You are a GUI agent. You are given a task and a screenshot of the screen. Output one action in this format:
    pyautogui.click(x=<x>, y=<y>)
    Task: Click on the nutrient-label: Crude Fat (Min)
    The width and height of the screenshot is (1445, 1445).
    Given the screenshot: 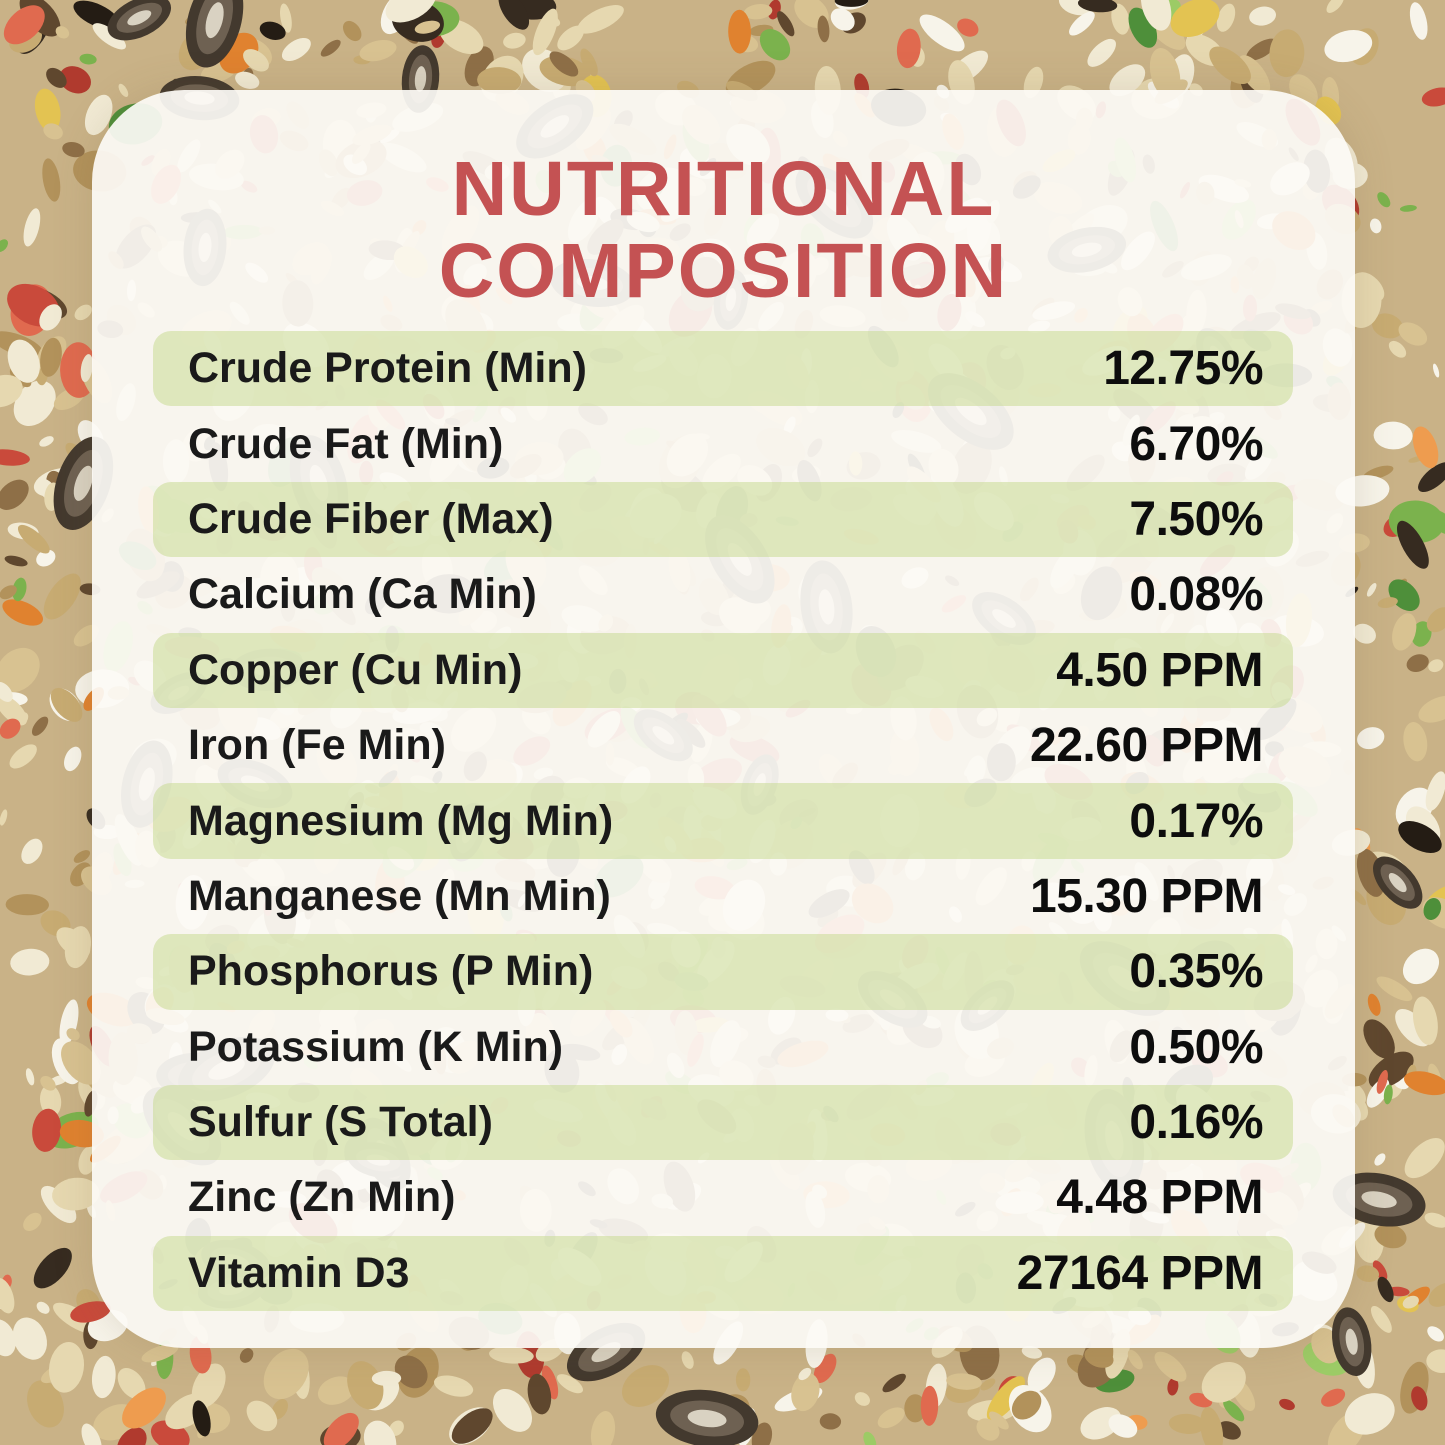 What is the action you would take?
    pyautogui.click(x=346, y=443)
    